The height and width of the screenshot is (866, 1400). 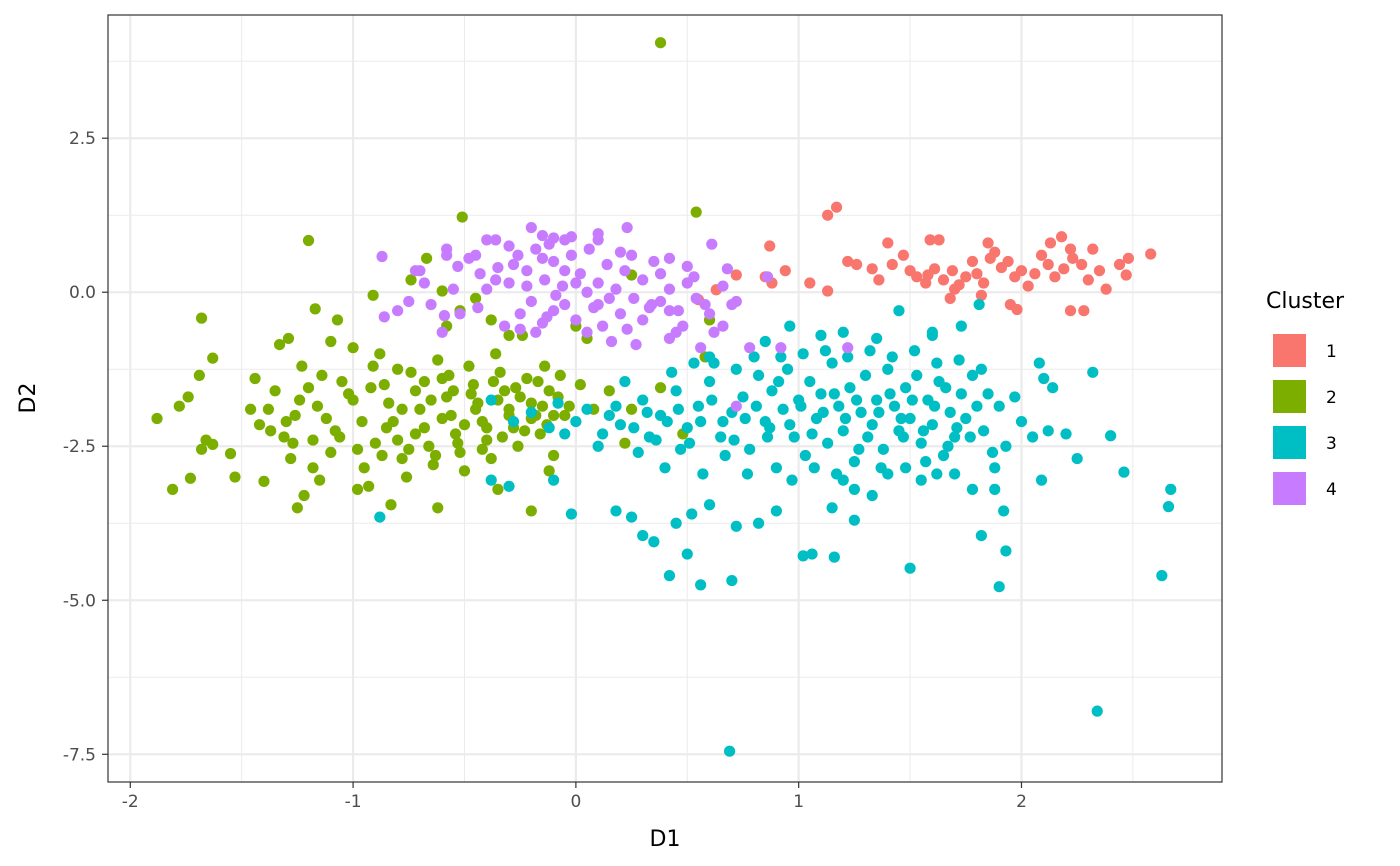 I want to click on y-tick-label: 0.0, so click(x=82, y=293).